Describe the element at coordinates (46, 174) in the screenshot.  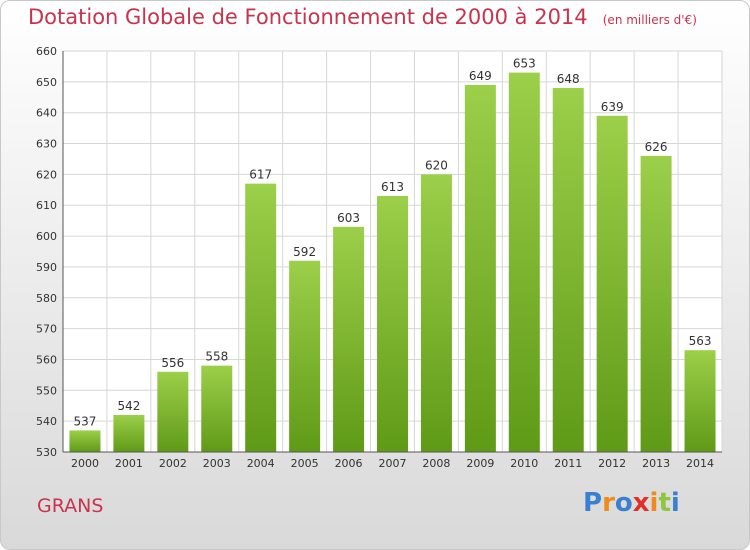
I see `y-tick-label: 620` at that location.